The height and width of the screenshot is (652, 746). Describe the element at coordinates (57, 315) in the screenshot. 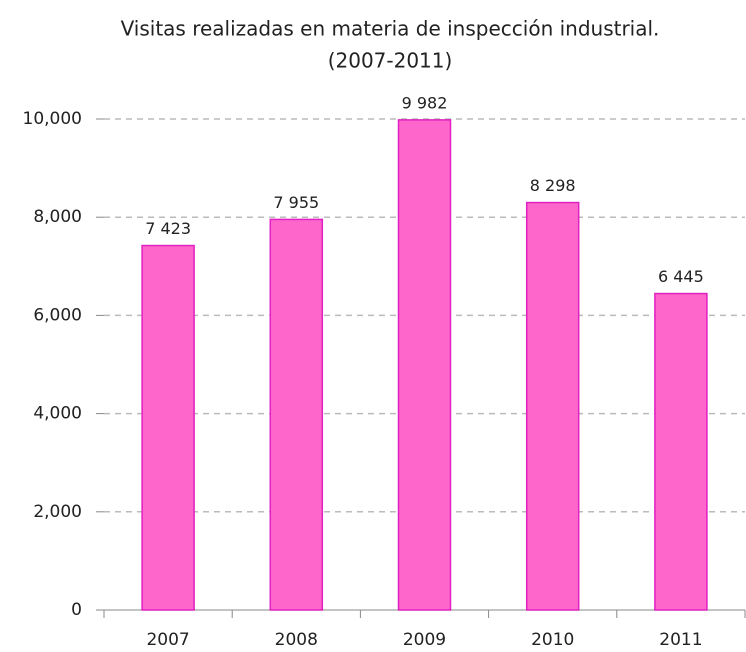

I see `y-tick-label: 6,000` at that location.